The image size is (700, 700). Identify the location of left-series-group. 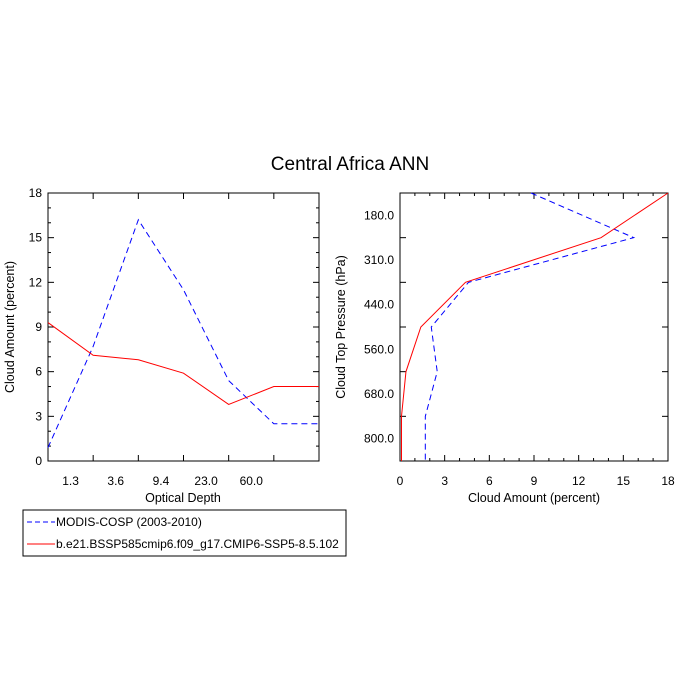
(183, 333).